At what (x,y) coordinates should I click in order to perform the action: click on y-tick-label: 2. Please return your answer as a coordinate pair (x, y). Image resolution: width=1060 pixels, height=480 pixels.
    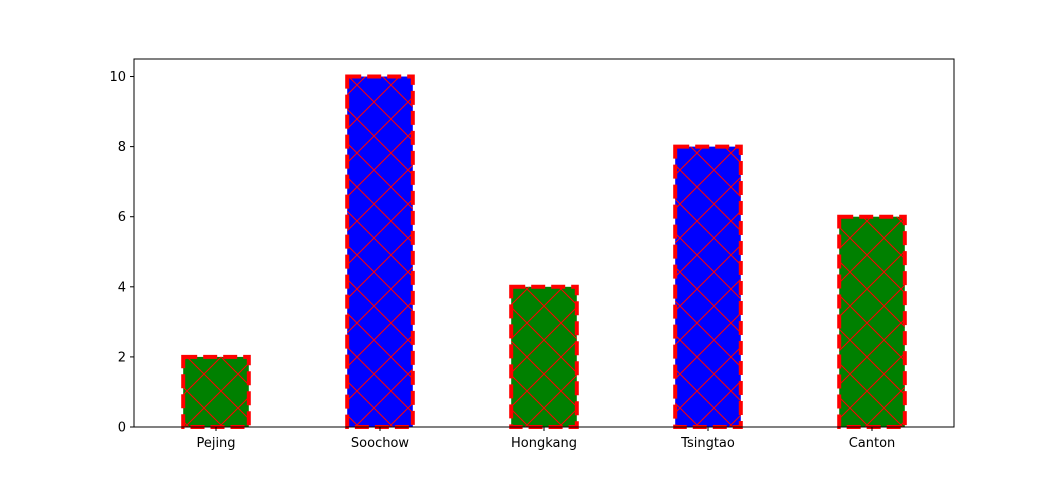
    Looking at the image, I should click on (122, 357).